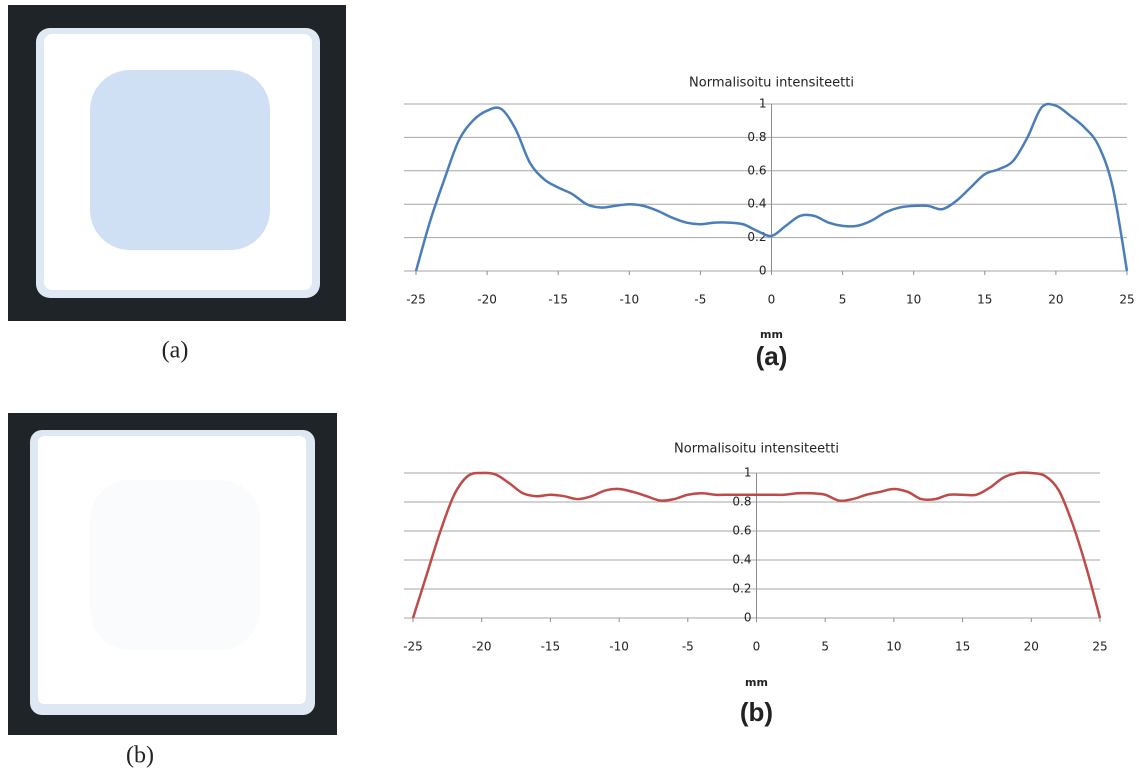 The width and height of the screenshot is (1143, 774). I want to click on photo-caption: (b), so click(140, 756).